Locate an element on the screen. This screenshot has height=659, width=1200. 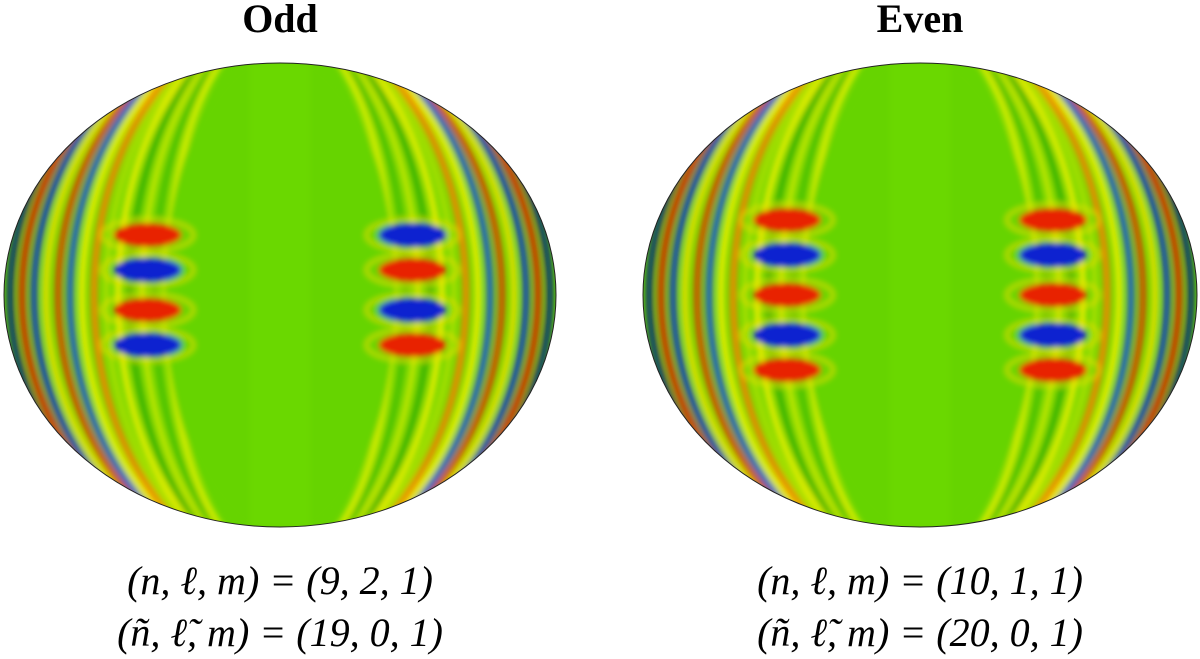
mode-label: (ñ, ℓ̃, m) = (20, 0, 1) is located at coordinates (920, 632).